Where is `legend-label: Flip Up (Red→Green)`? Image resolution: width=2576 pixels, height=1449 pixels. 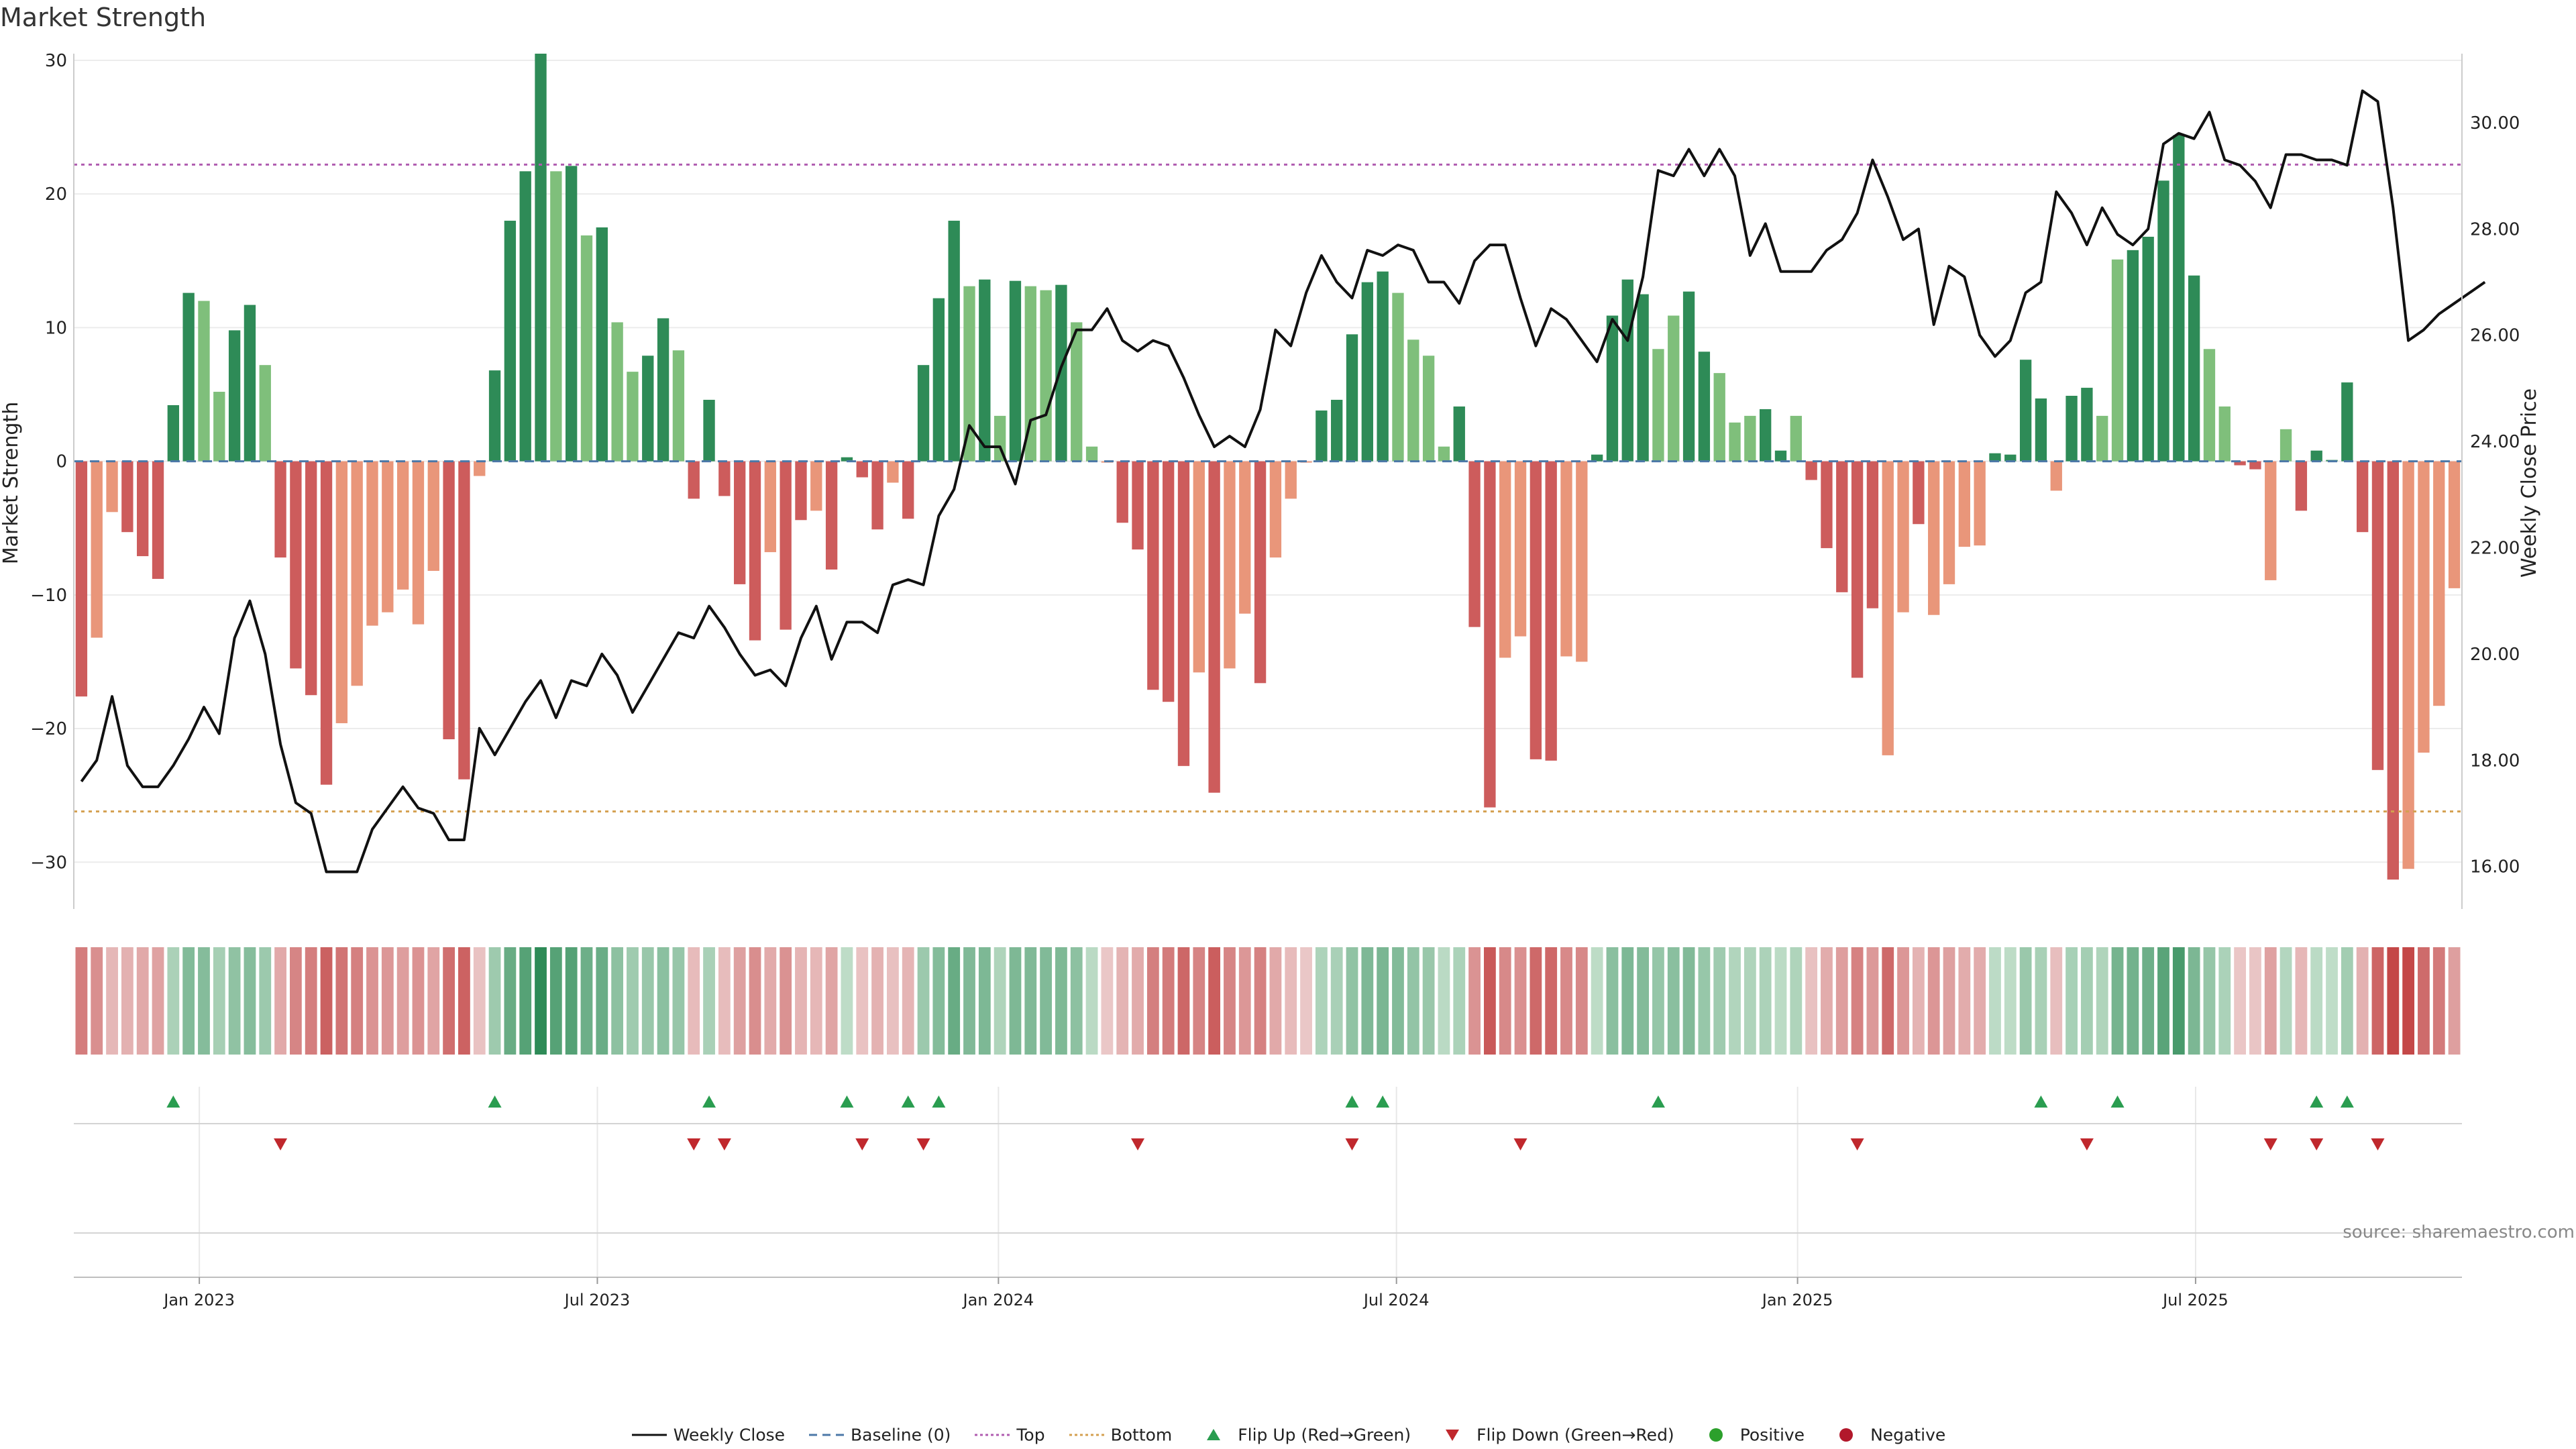 legend-label: Flip Up (Red→Green) is located at coordinates (1324, 1435).